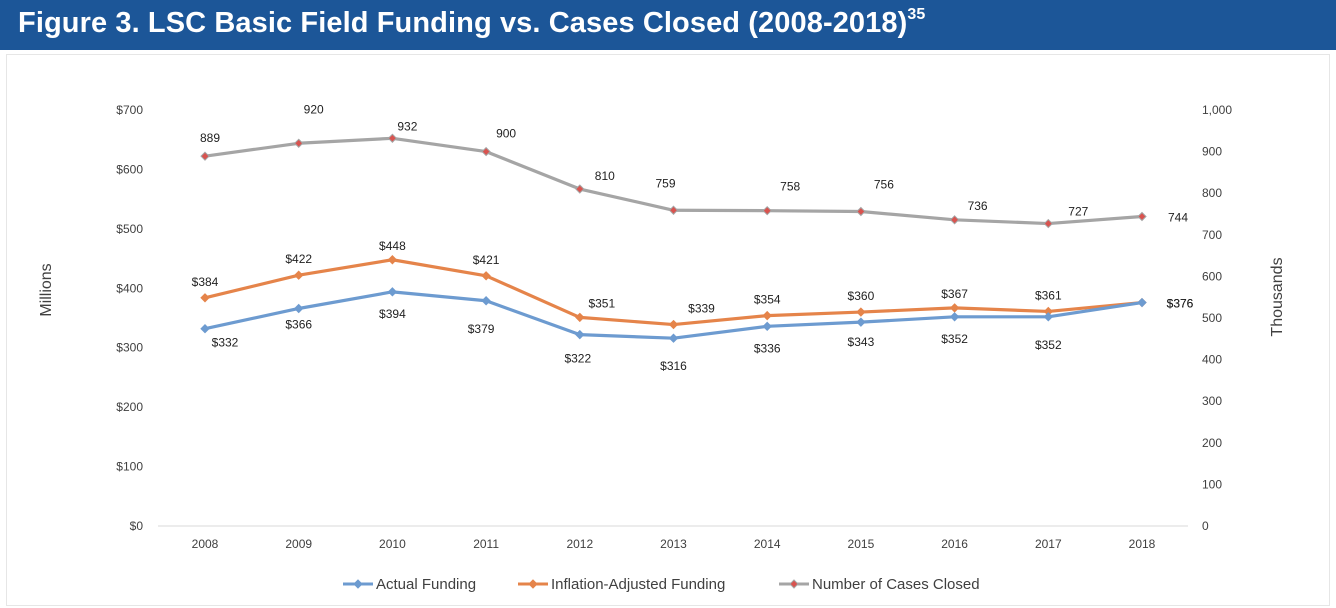  What do you see at coordinates (861, 296) in the screenshot?
I see `data-label: $360` at bounding box center [861, 296].